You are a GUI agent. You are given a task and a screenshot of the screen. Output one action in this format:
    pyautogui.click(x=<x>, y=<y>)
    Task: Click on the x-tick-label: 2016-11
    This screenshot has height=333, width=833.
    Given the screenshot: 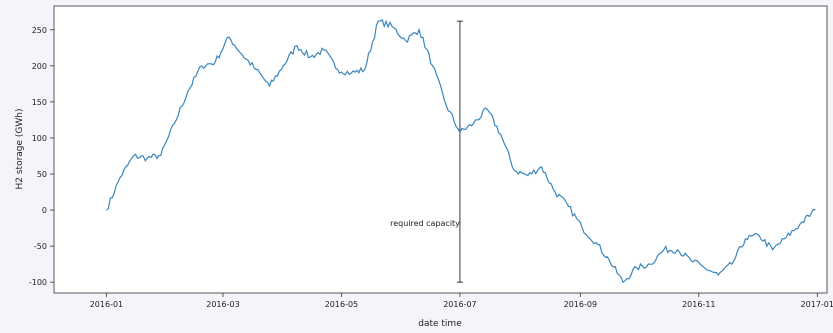 What is the action you would take?
    pyautogui.click(x=698, y=304)
    